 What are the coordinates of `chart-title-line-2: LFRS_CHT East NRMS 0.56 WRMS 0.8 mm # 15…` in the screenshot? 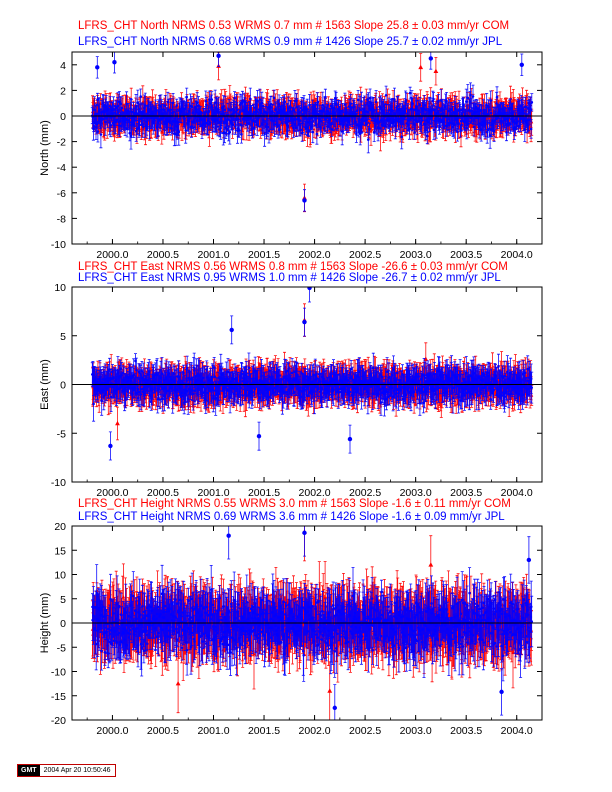 It's located at (293, 267).